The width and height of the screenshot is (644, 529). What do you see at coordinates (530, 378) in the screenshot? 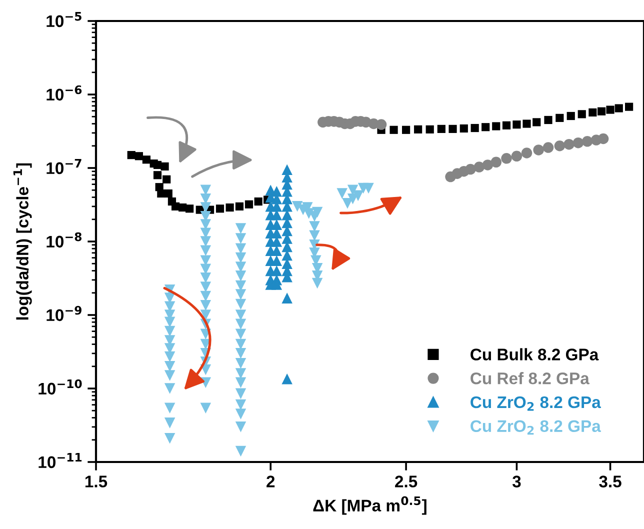
I see `legend-label: Cu Ref 8.2 GPa` at bounding box center [530, 378].